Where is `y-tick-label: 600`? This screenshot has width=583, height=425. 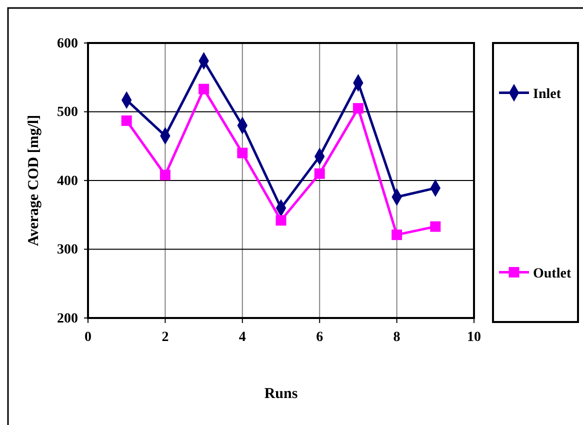 y-tick-label: 600 is located at coordinates (67, 44).